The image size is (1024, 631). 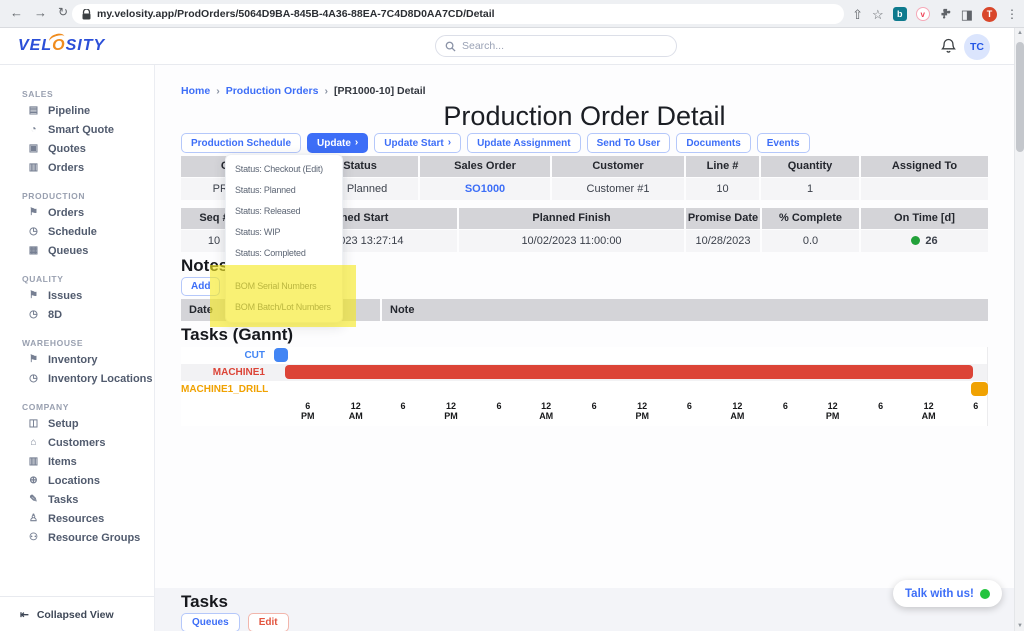 What do you see at coordinates (77, 110) in the screenshot?
I see `sidebar-item-pipeline: ▤ Pipeline` at bounding box center [77, 110].